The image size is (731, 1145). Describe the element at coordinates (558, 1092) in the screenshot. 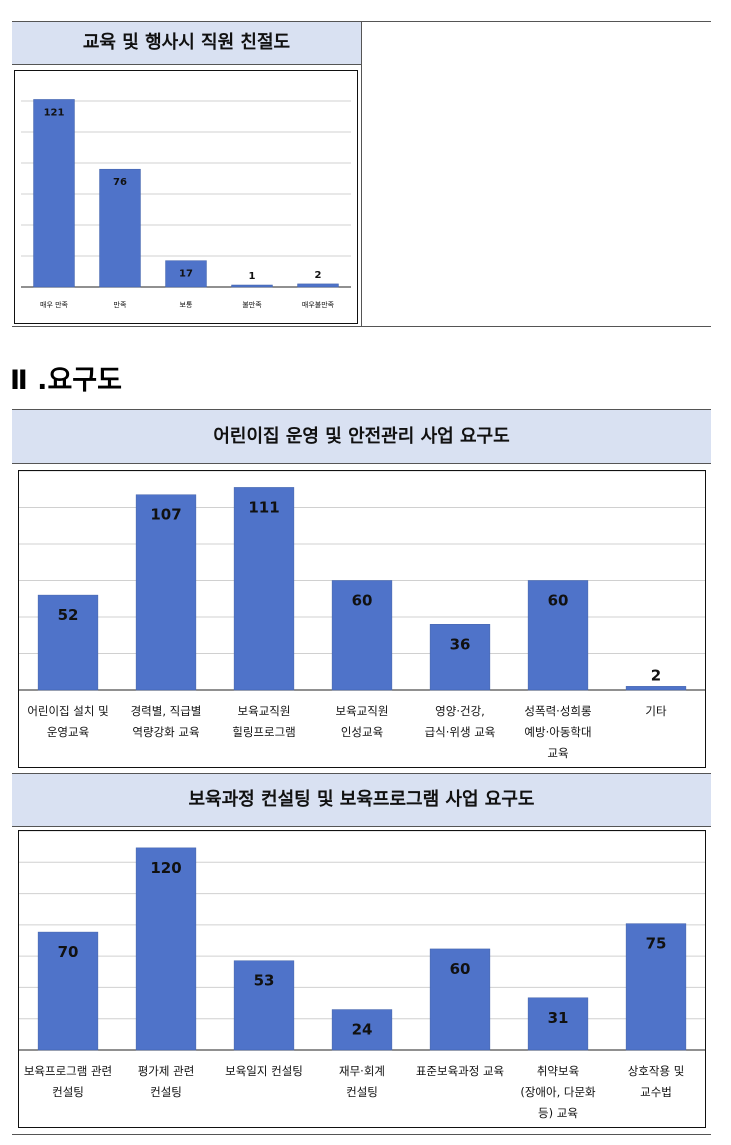

I see `category-label: (장애아, 다문화` at that location.